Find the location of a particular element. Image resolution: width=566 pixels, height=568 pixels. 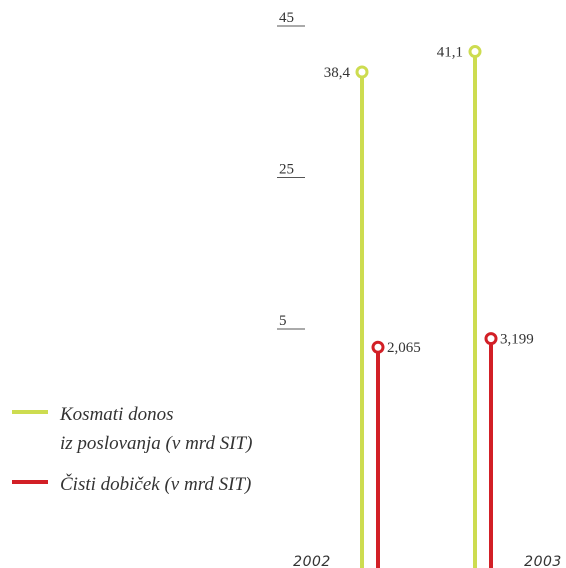

legend-label-cisti-dobicek: Čisti dobiček (v mrd SIT) is located at coordinates (155, 484).